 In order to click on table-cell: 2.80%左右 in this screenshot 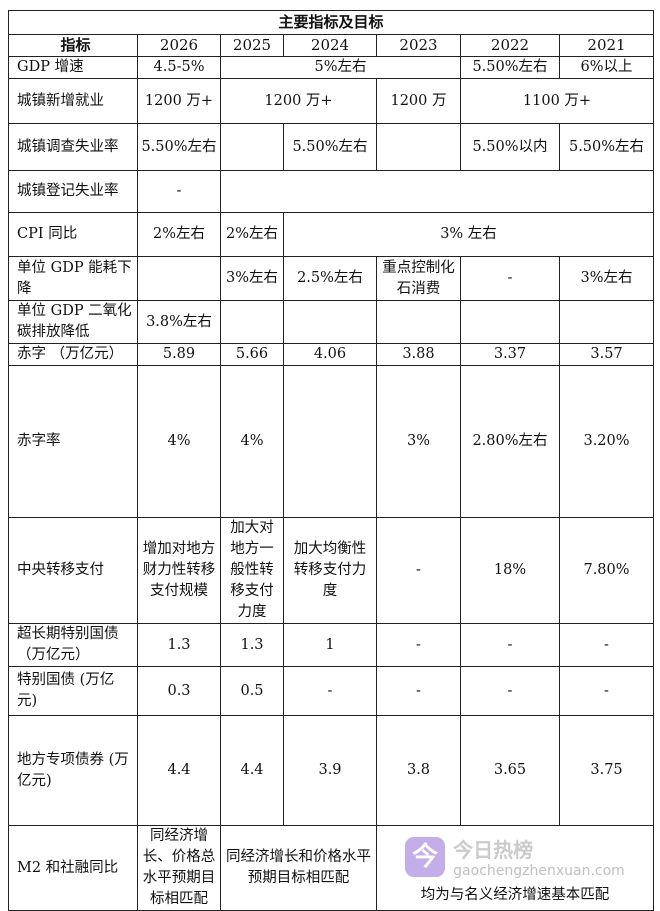, I will do `click(510, 441)`.